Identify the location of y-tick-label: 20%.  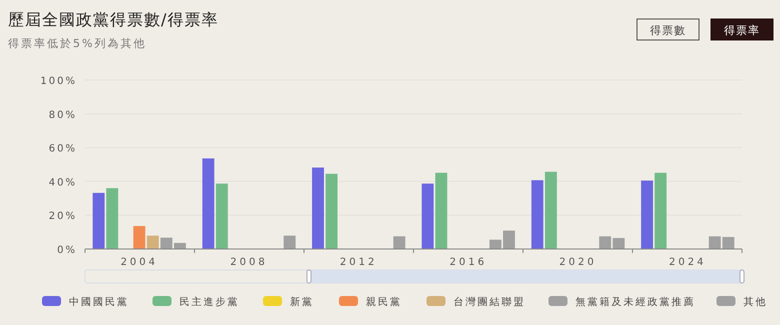
(62, 216).